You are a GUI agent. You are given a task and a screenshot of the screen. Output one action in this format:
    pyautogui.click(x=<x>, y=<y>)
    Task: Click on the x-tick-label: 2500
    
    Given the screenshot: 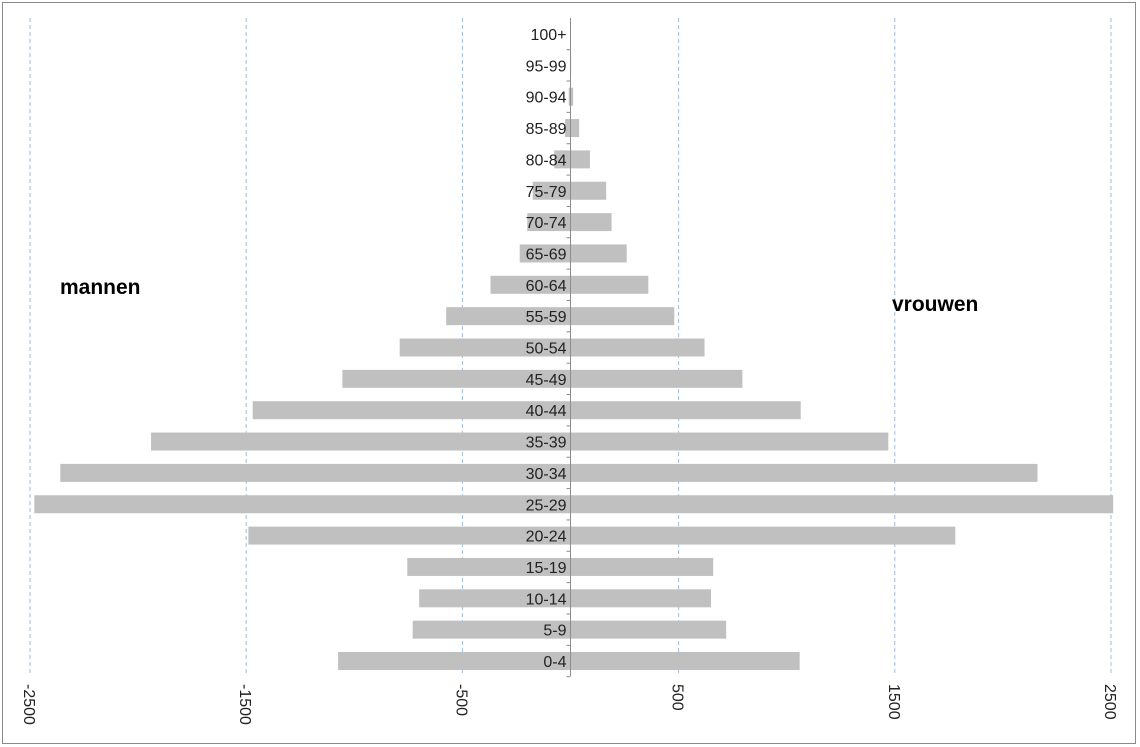 What is the action you would take?
    pyautogui.click(x=1109, y=702)
    